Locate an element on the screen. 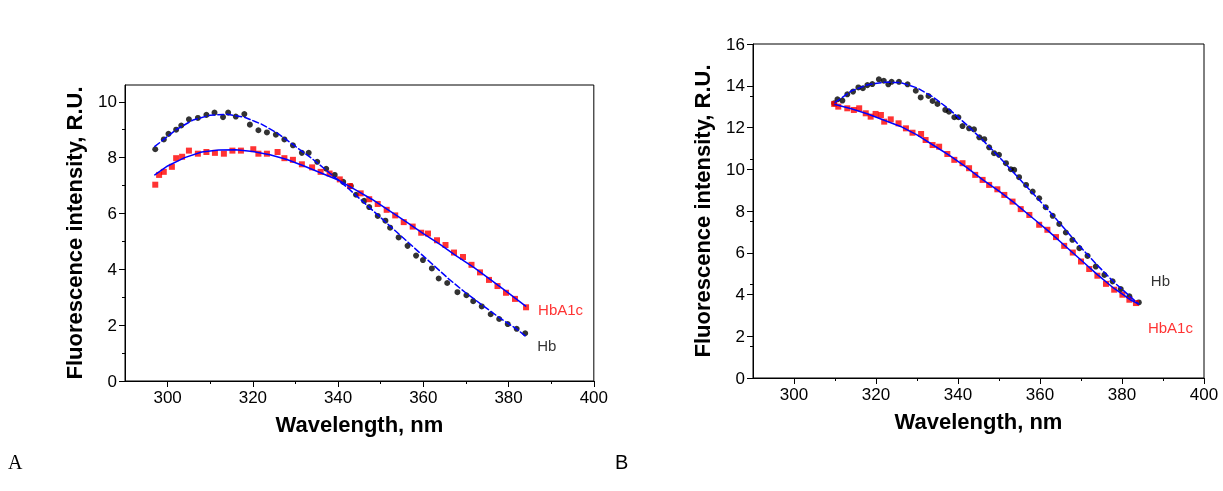 The image size is (1223, 491). text: B is located at coordinates (622, 462).